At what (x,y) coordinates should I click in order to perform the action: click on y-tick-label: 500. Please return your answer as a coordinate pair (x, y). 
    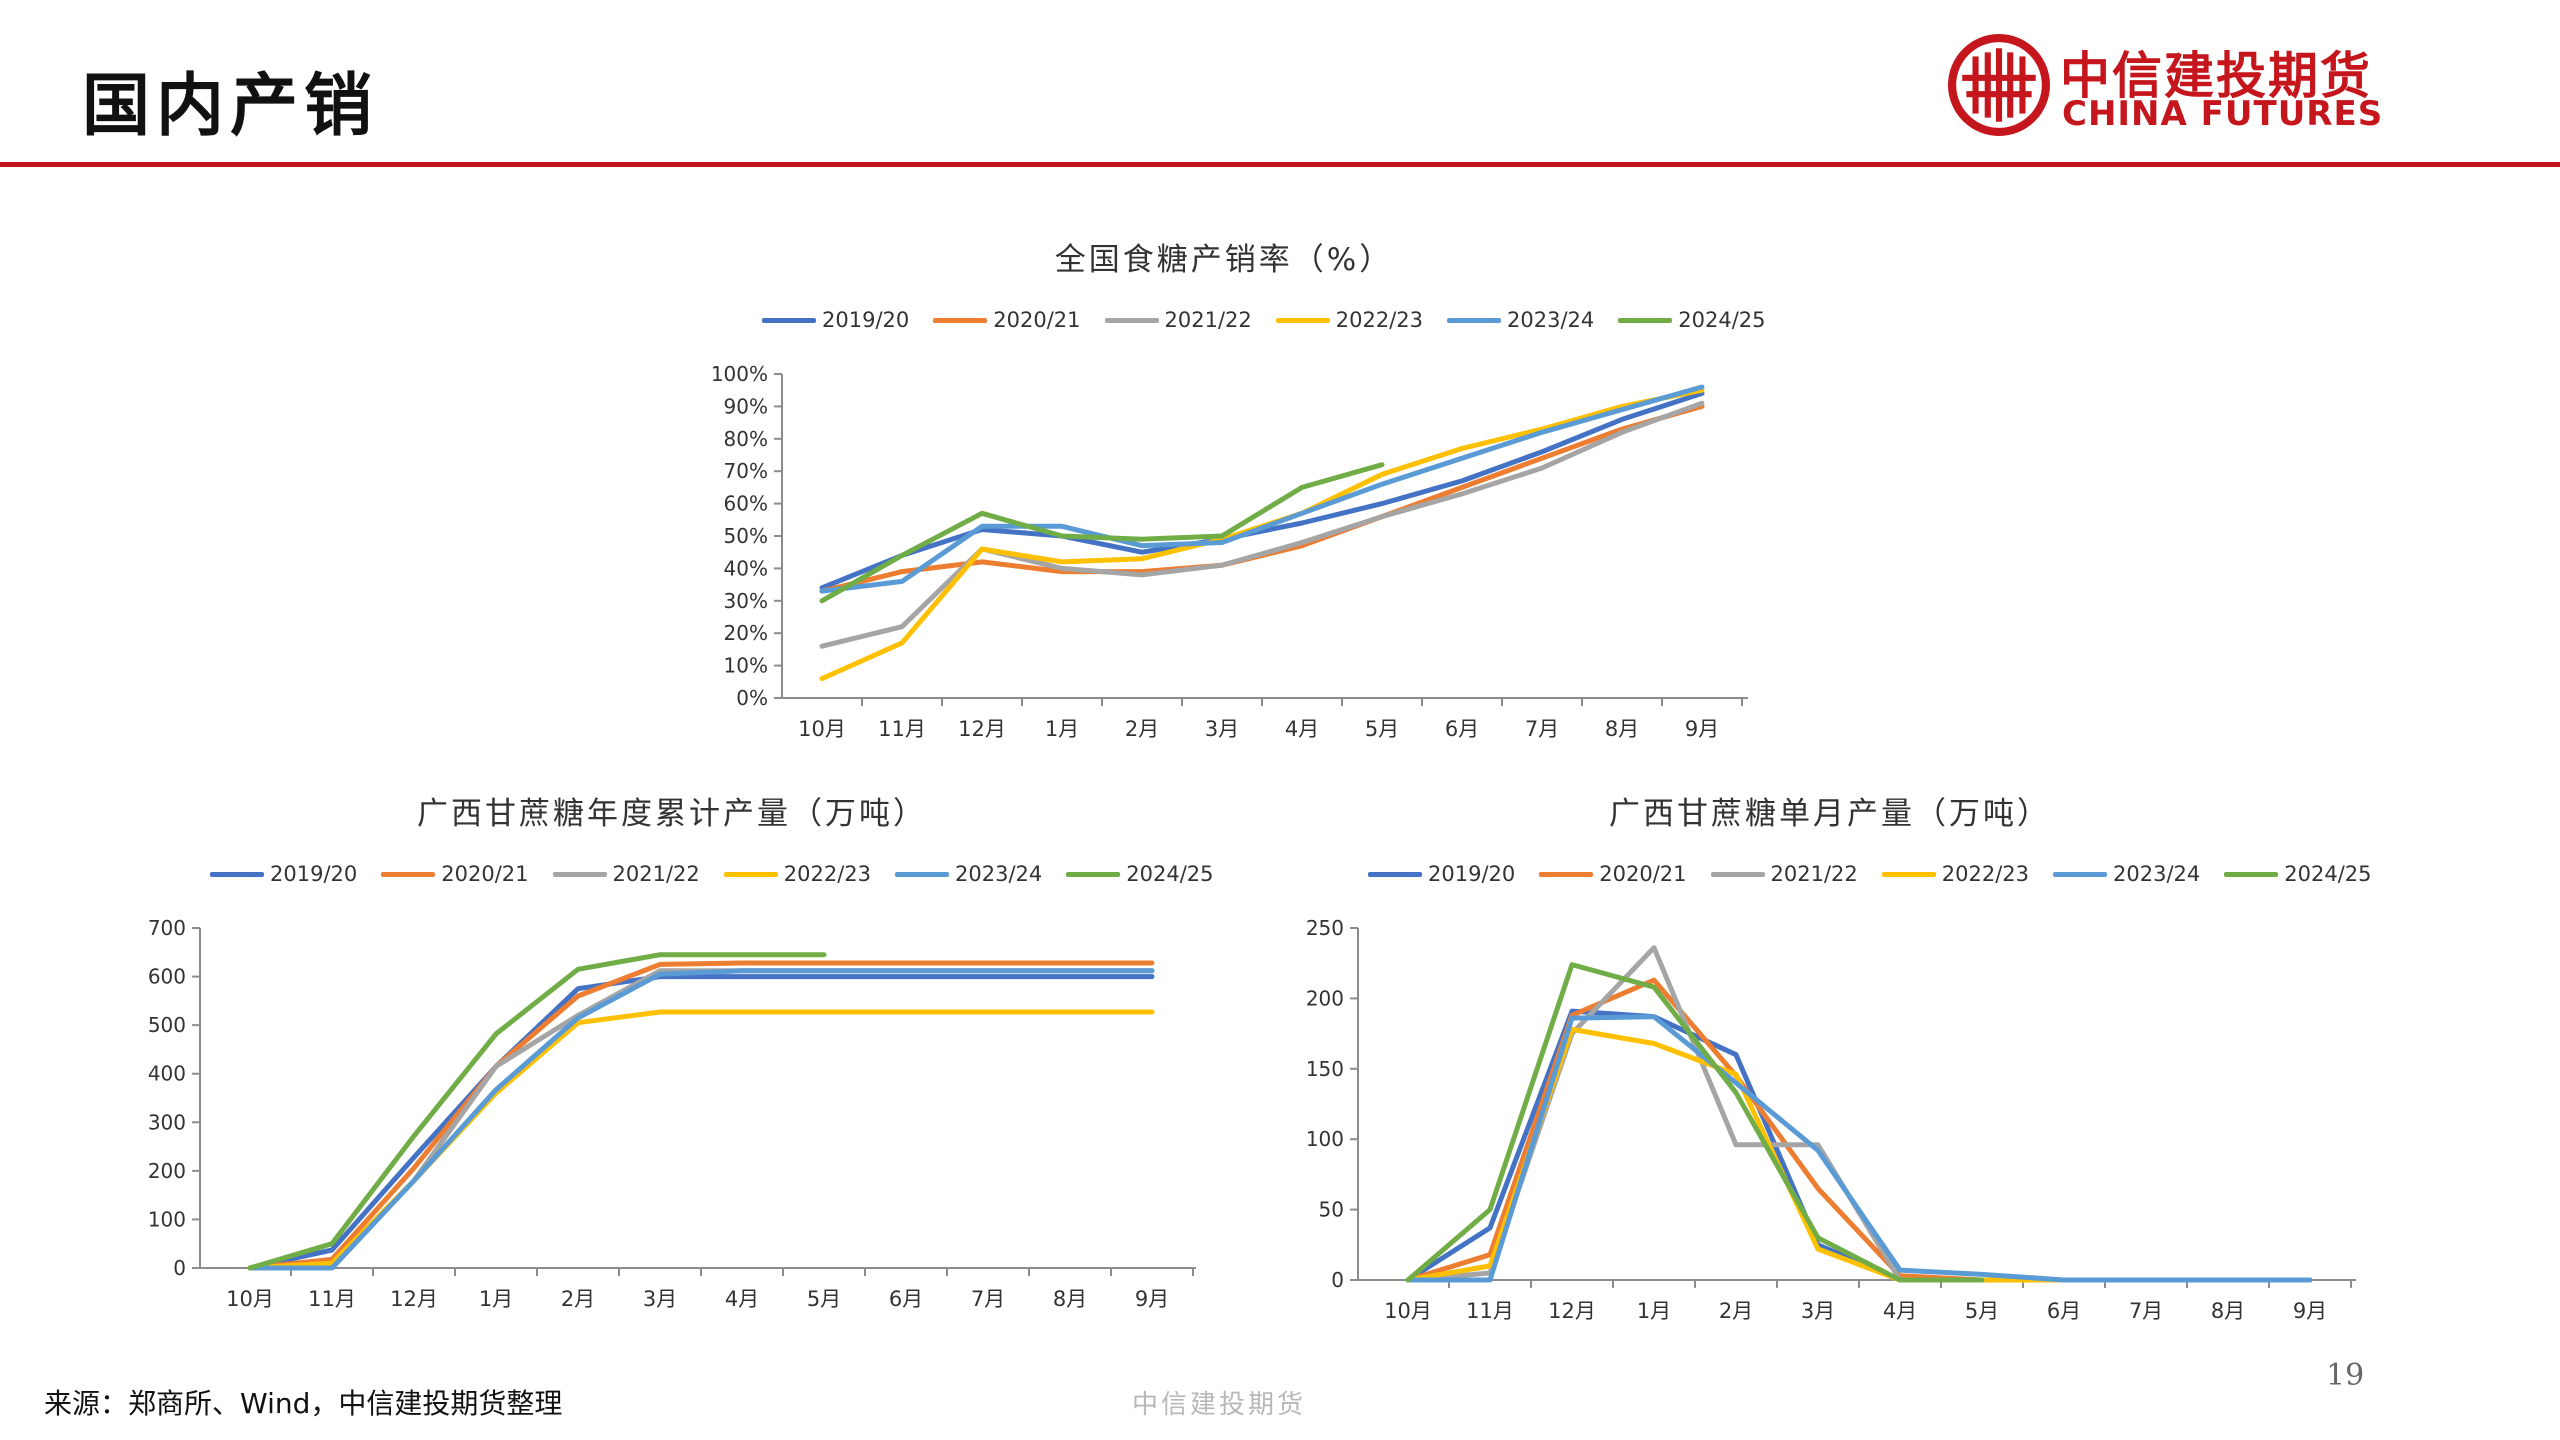
    Looking at the image, I should click on (167, 1025).